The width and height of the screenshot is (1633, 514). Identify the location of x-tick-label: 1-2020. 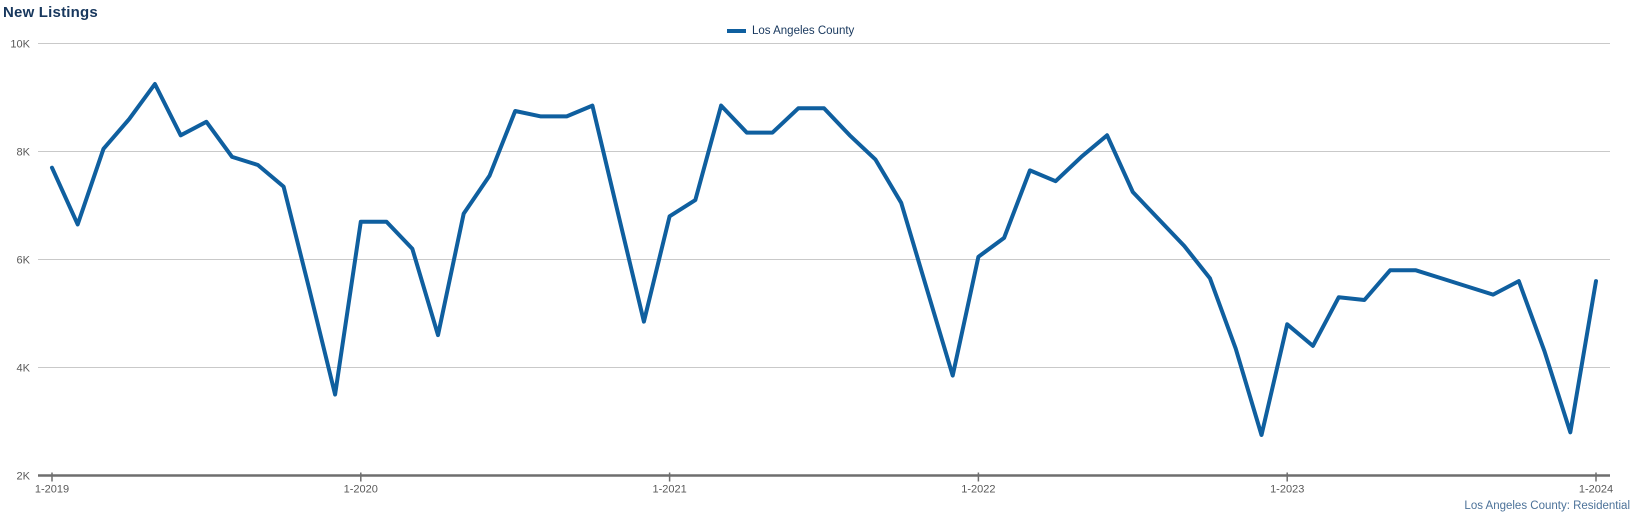
(361, 490).